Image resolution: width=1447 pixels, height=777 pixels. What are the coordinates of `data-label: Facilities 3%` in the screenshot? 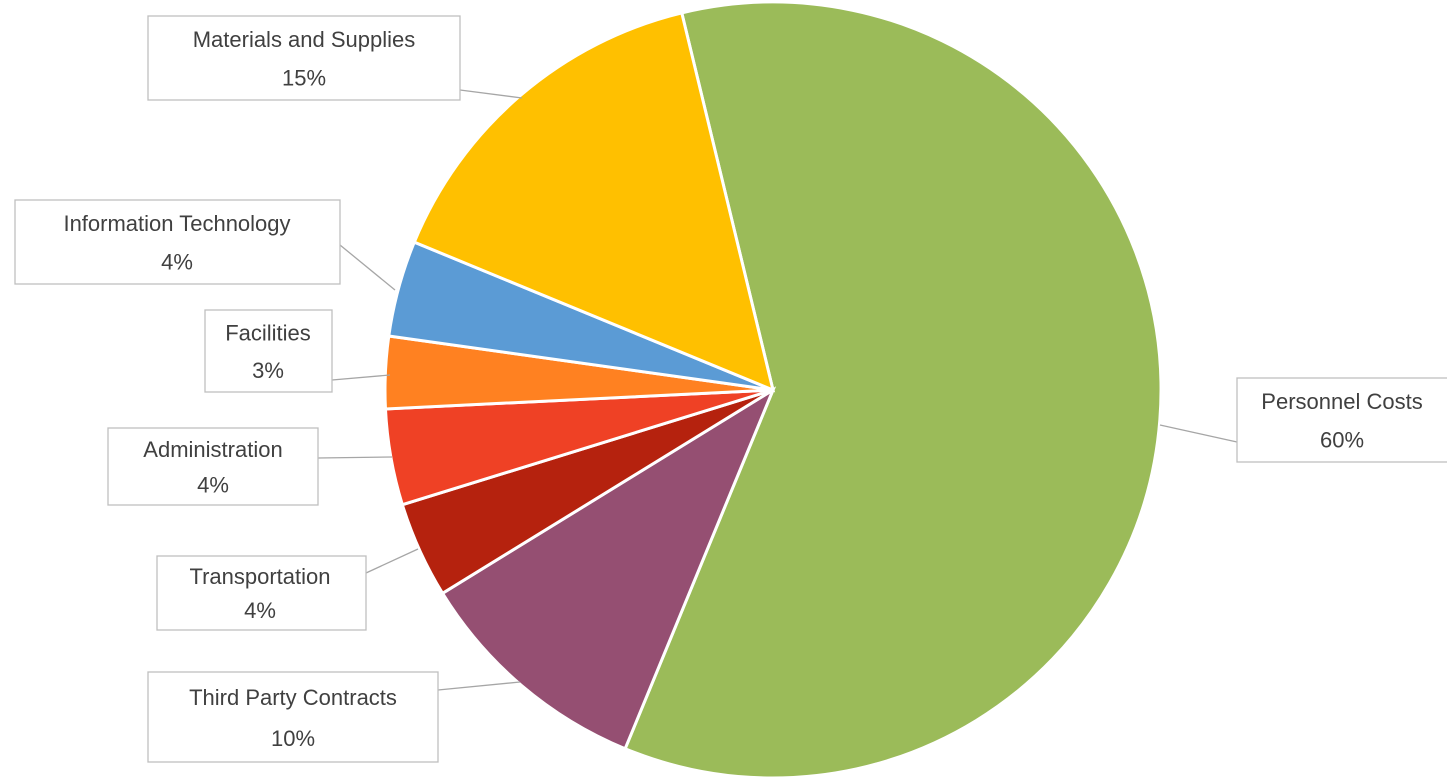 It's located at (297, 351).